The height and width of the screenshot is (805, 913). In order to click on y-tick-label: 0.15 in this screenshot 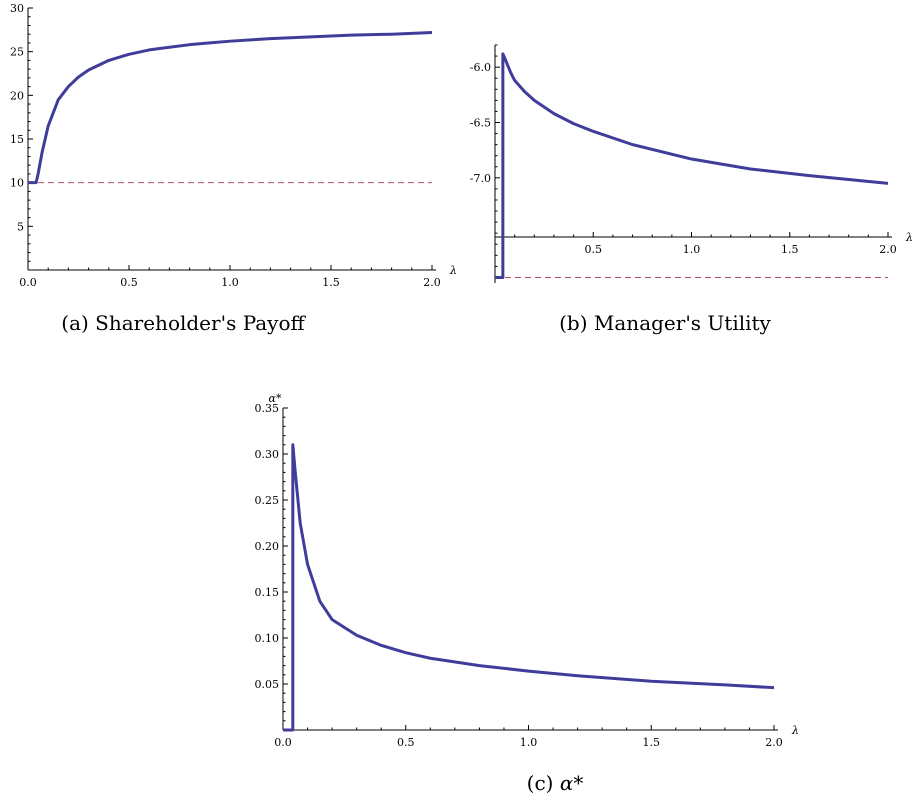, I will do `click(267, 592)`.